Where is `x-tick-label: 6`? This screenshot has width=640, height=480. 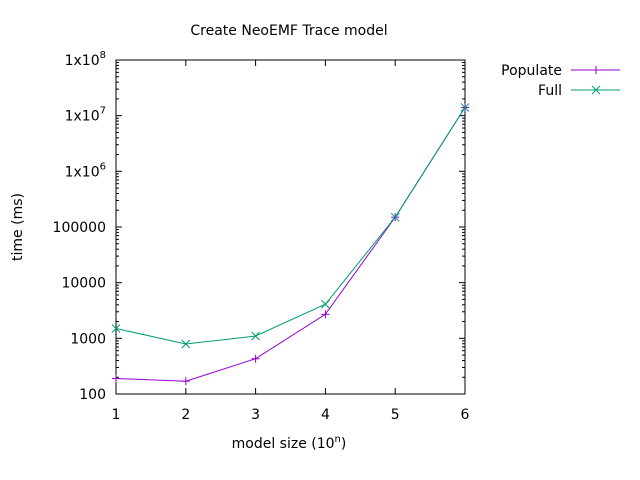
x-tick-label: 6 is located at coordinates (465, 415).